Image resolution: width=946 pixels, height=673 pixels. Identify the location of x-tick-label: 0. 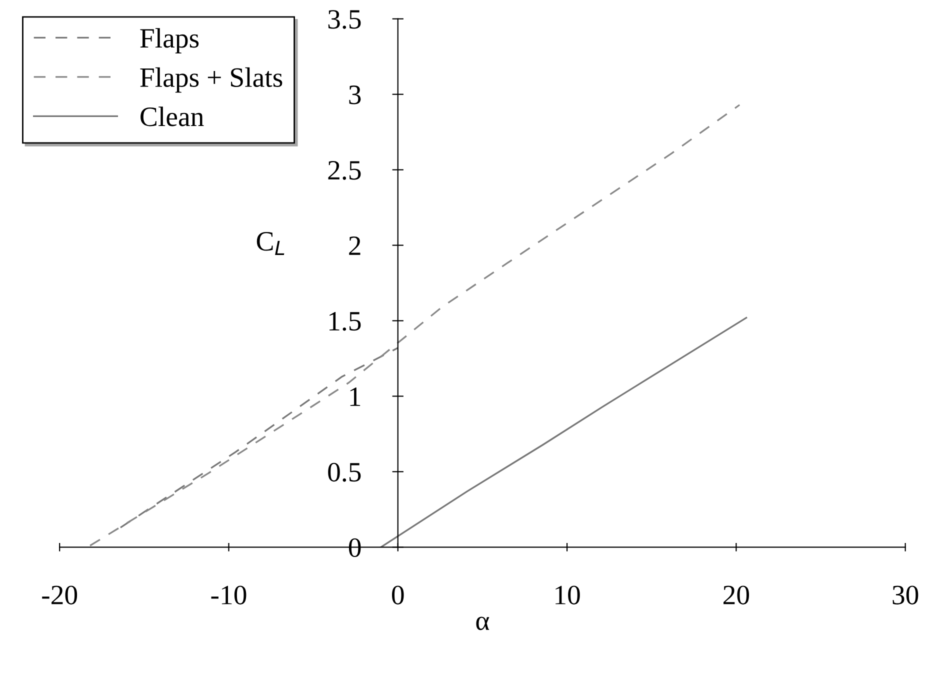
(398, 595).